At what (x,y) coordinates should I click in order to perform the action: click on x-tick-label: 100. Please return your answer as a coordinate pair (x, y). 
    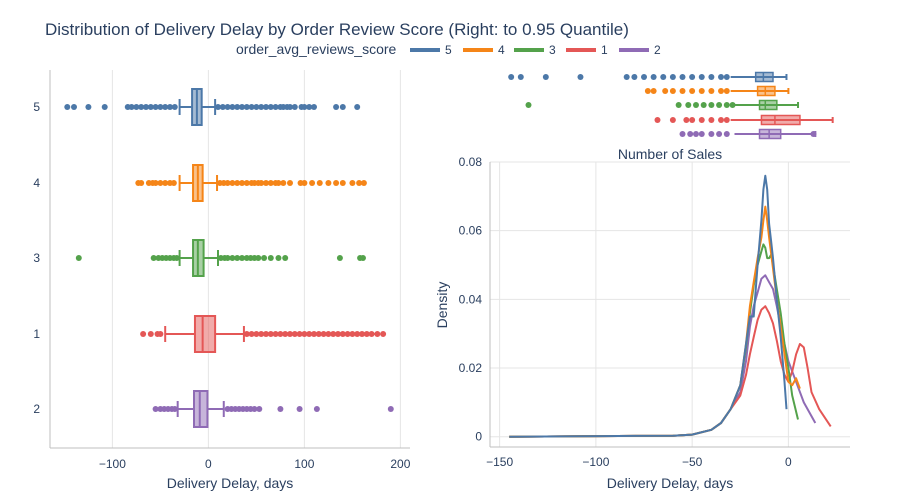
    Looking at the image, I should click on (304, 464).